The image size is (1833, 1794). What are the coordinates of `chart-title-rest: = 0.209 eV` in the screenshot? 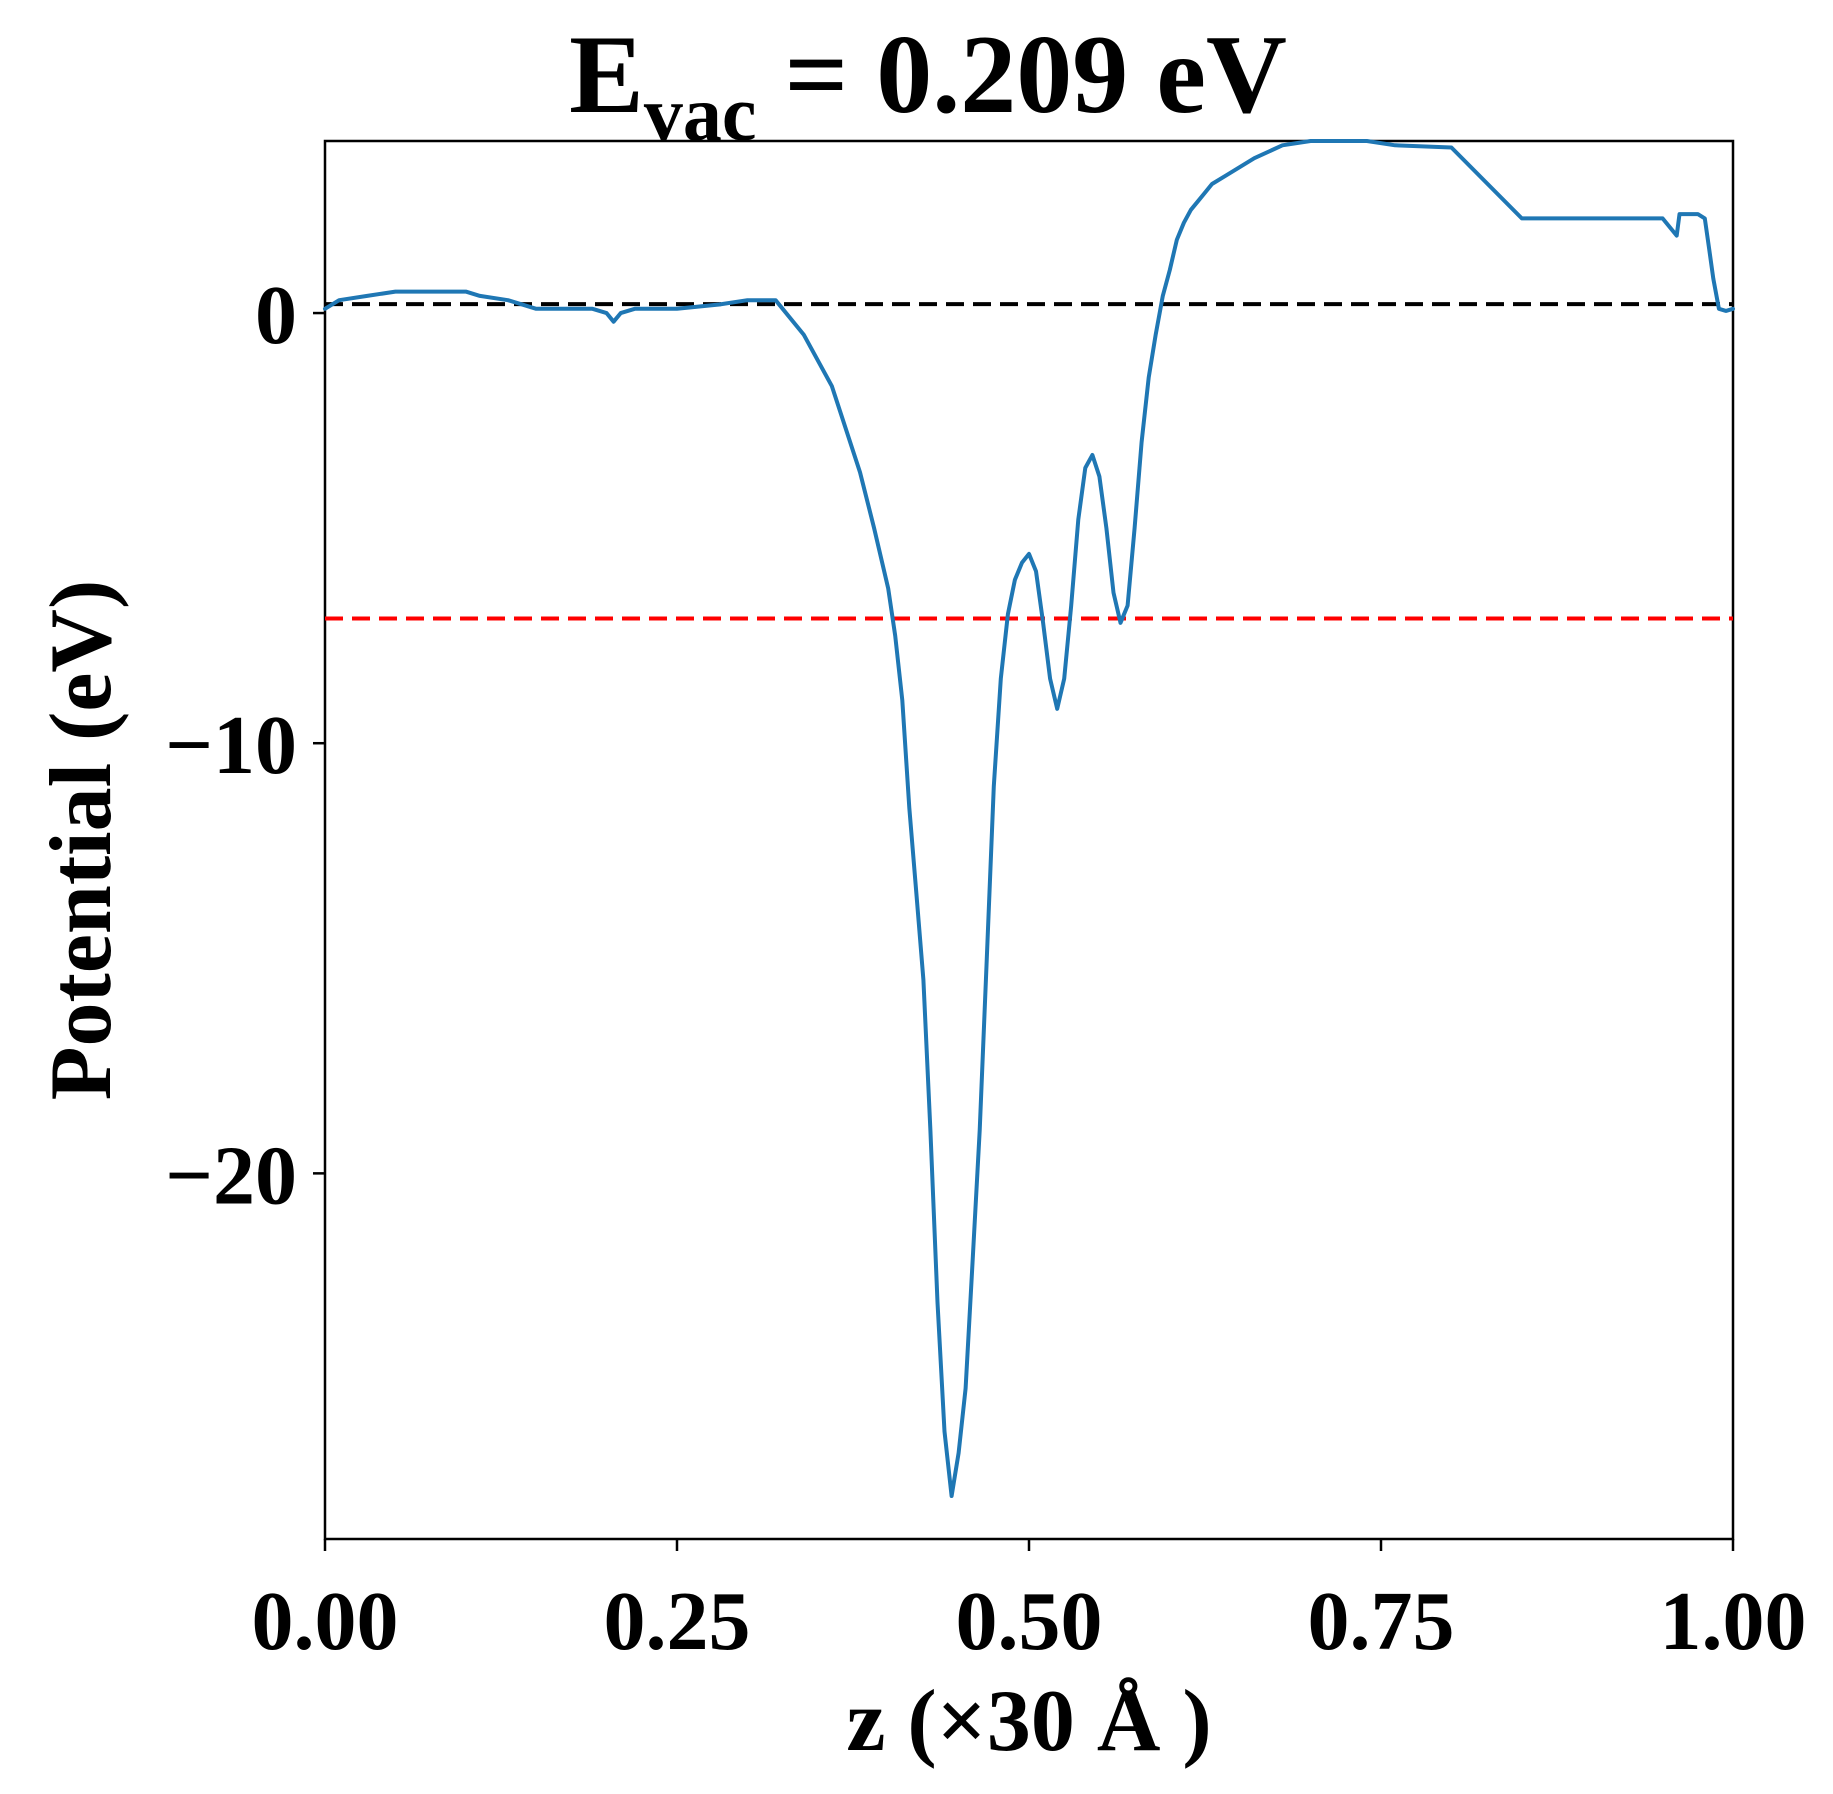 It's located at (1021, 75).